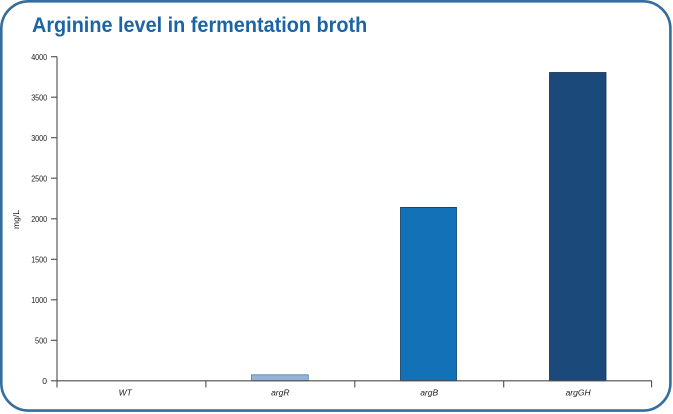 This screenshot has height=414, width=673. I want to click on svg-text: argR, so click(280, 393).